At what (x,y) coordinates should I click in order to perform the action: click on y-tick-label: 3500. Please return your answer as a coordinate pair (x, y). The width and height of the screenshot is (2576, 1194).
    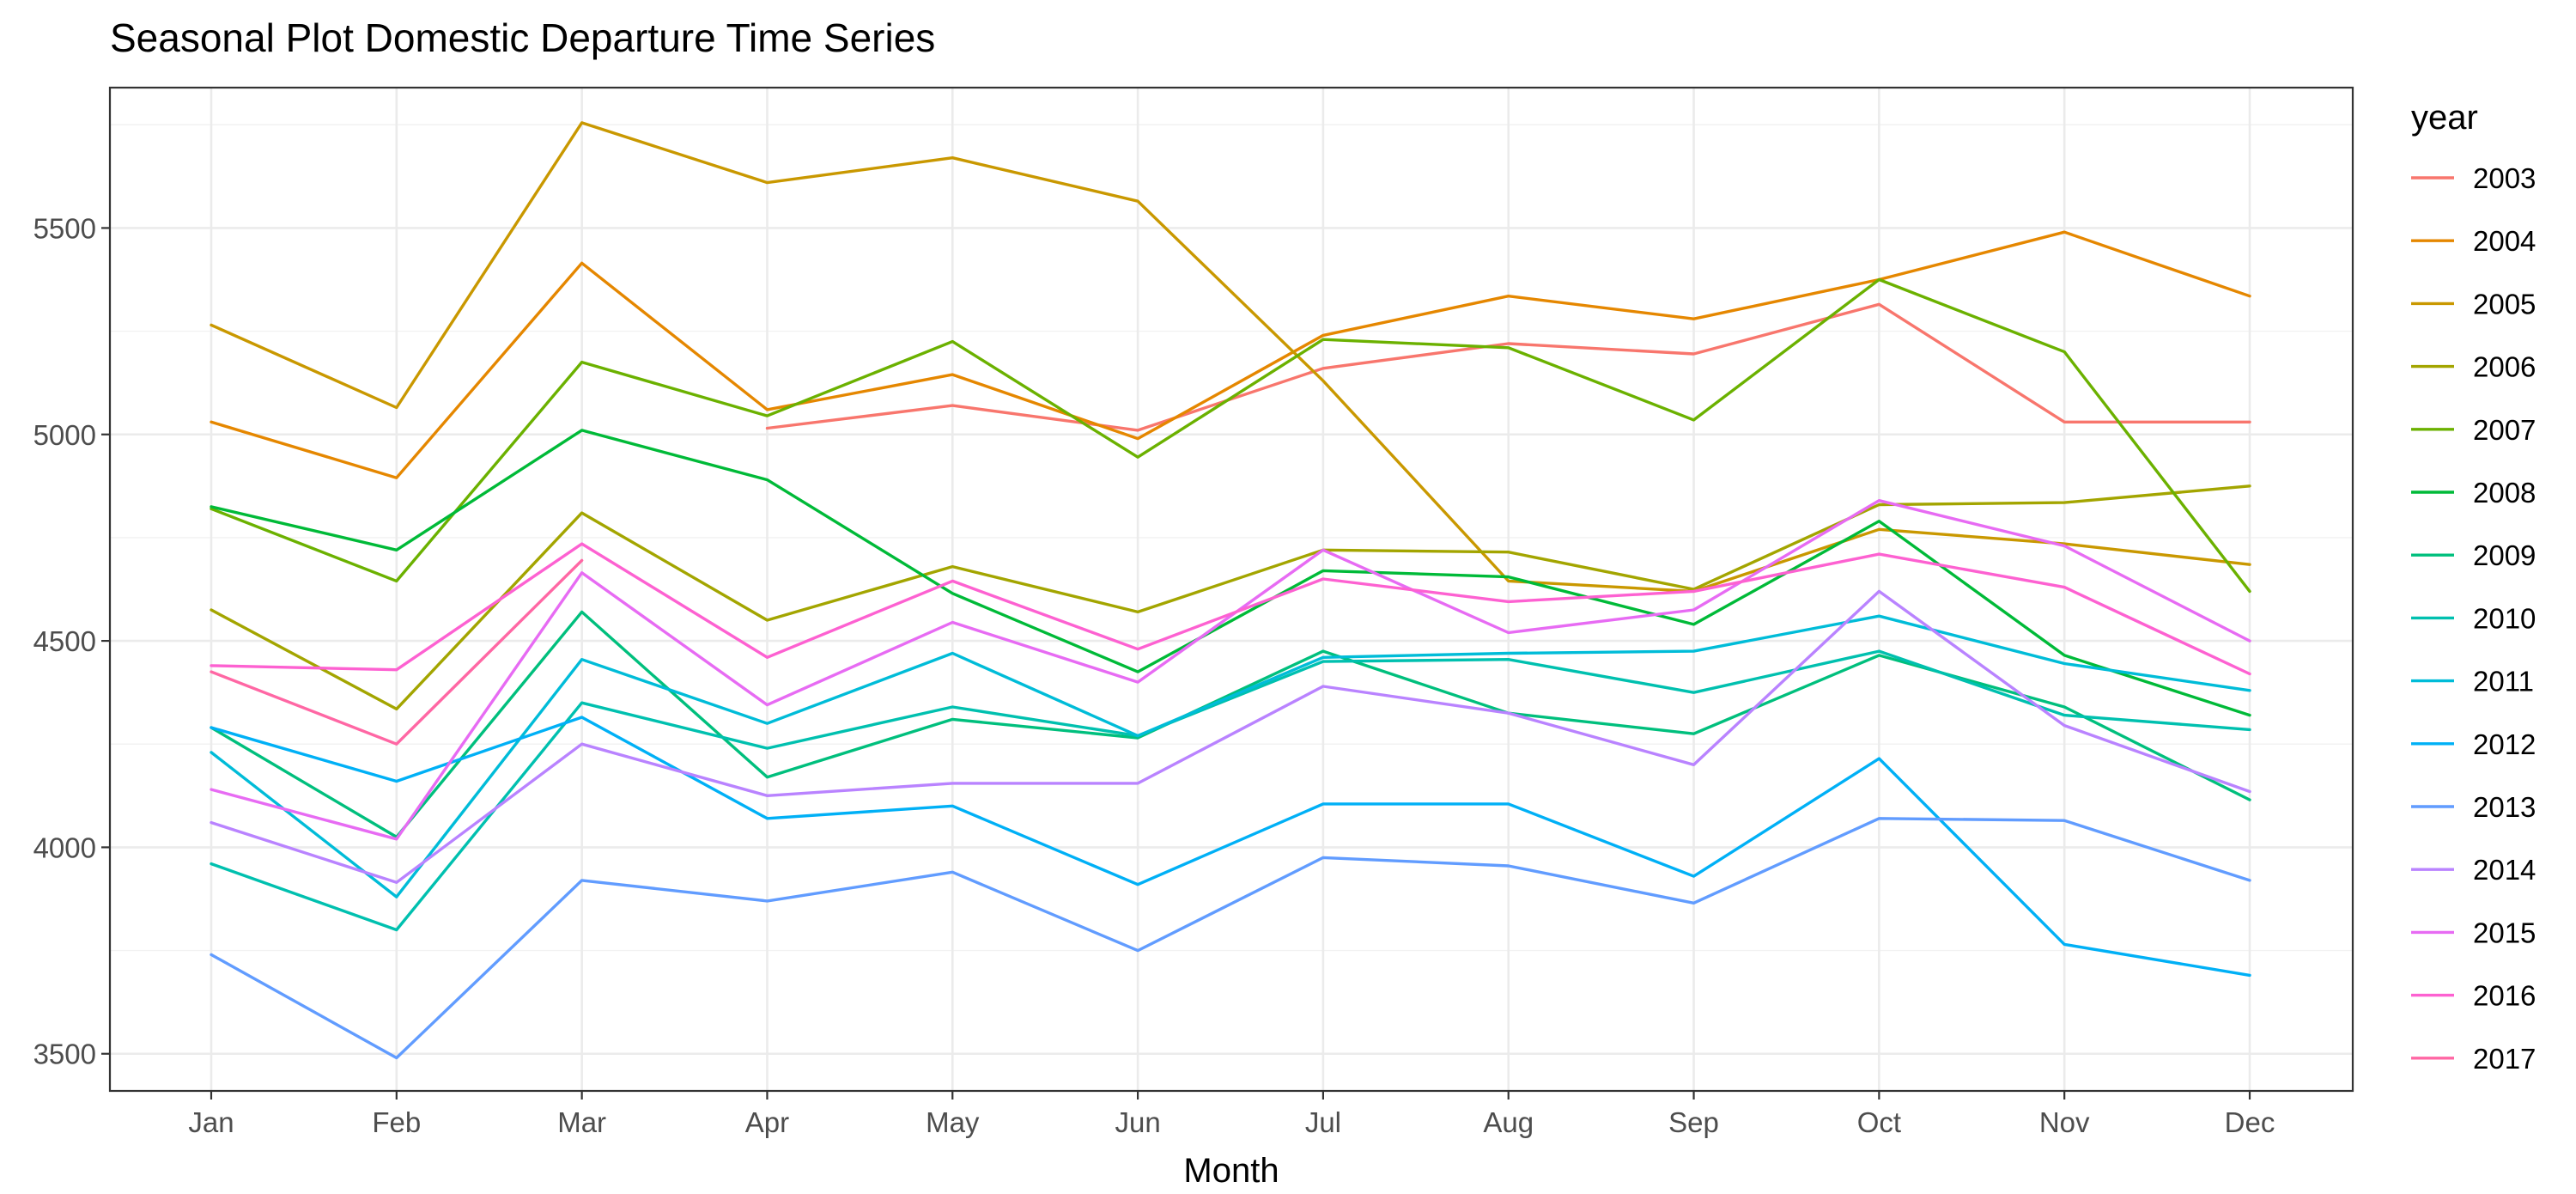
    Looking at the image, I should click on (64, 1054).